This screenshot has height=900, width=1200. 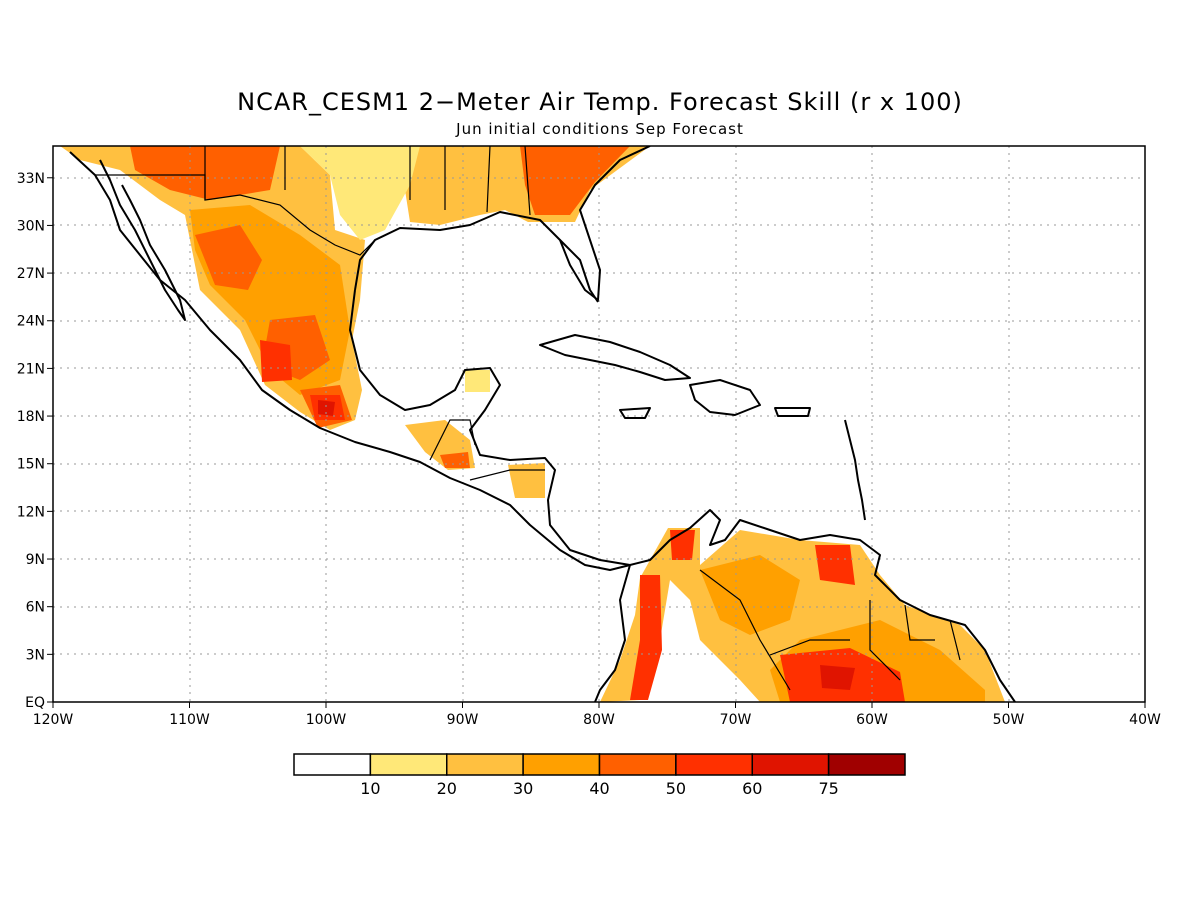 I want to click on coastline-south-america-west, so click(x=612, y=633).